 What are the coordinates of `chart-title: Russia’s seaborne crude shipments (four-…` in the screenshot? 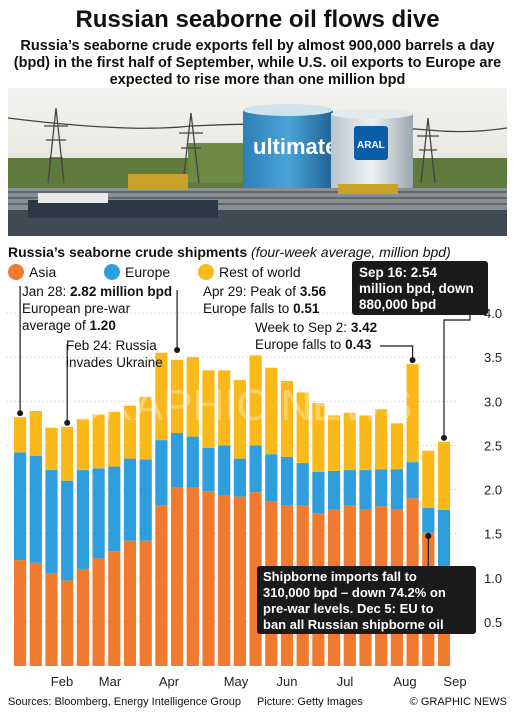 It's located at (229, 252).